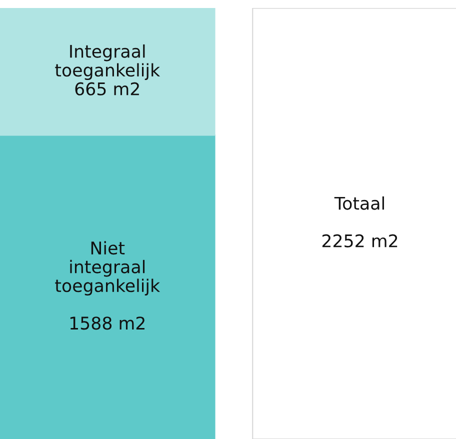 The height and width of the screenshot is (439, 456). What do you see at coordinates (107, 70) in the screenshot?
I see `data-label: Integraal toegankelijk 665 m2` at bounding box center [107, 70].